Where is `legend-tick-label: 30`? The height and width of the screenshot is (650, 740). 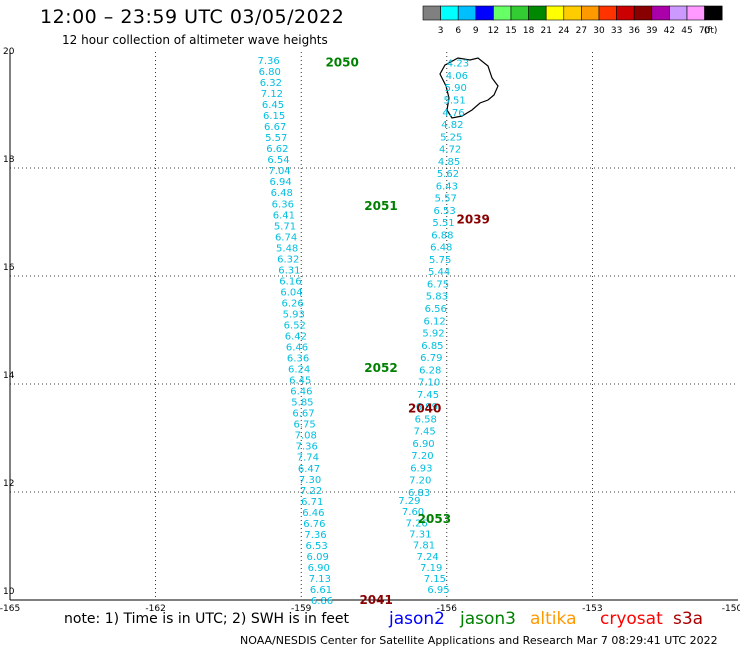
legend-tick-label: 30 is located at coordinates (599, 31).